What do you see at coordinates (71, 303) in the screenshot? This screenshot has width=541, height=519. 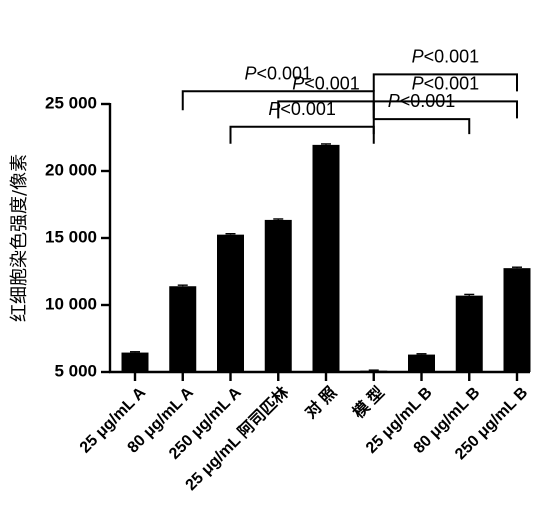 I see `y-tick-label: 10 000` at bounding box center [71, 303].